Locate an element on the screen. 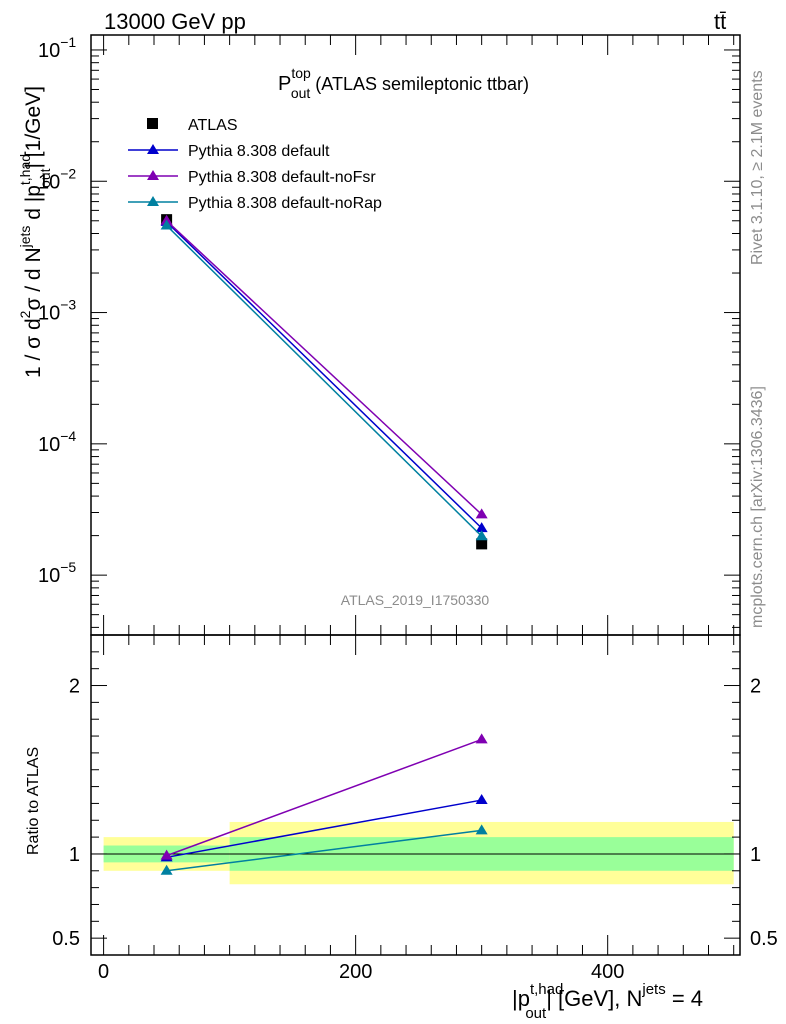  legend-marker-atlas is located at coordinates (152, 123).